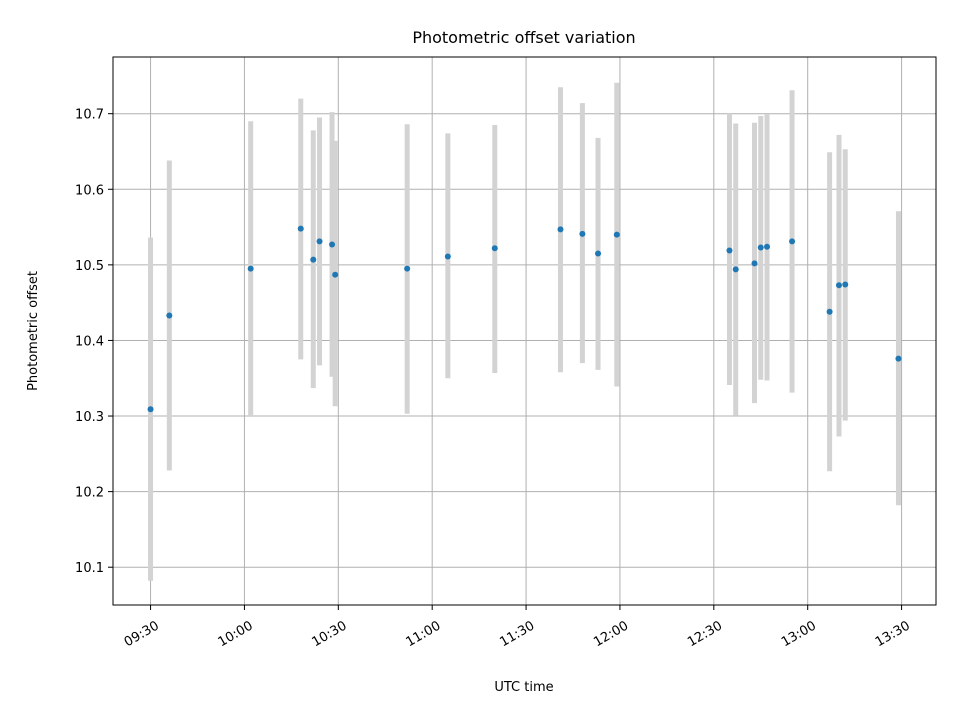 Image resolution: width=960 pixels, height=720 pixels. Describe the element at coordinates (517, 634) in the screenshot. I see `x-tick-label: 11:30` at that location.